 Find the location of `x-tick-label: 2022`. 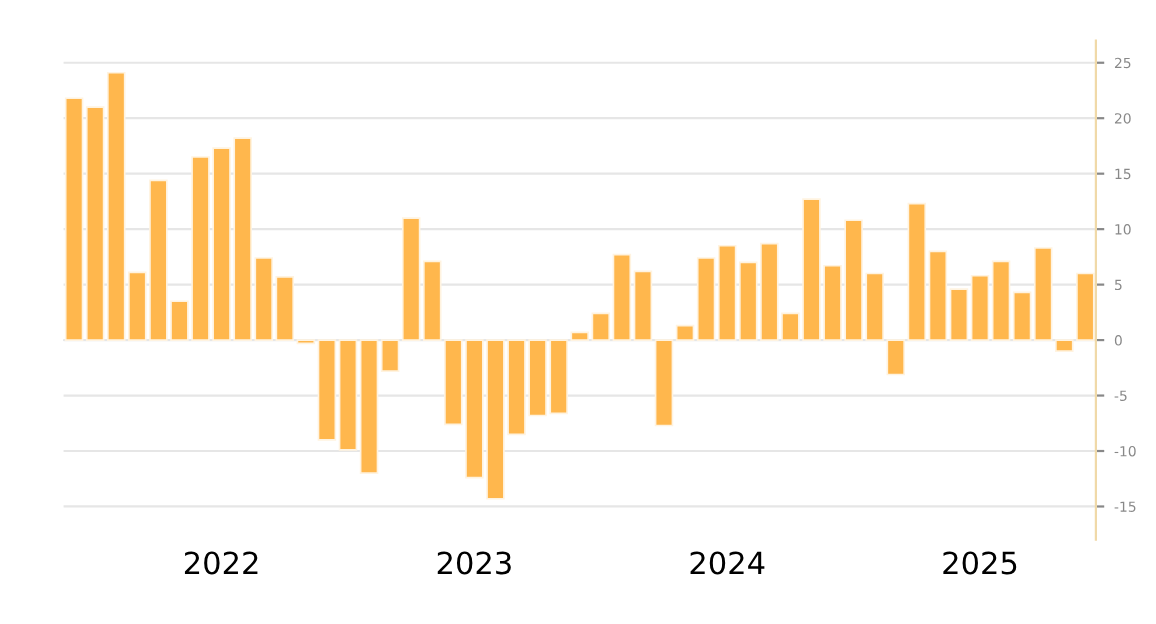

x-tick-label: 2022 is located at coordinates (221, 563).